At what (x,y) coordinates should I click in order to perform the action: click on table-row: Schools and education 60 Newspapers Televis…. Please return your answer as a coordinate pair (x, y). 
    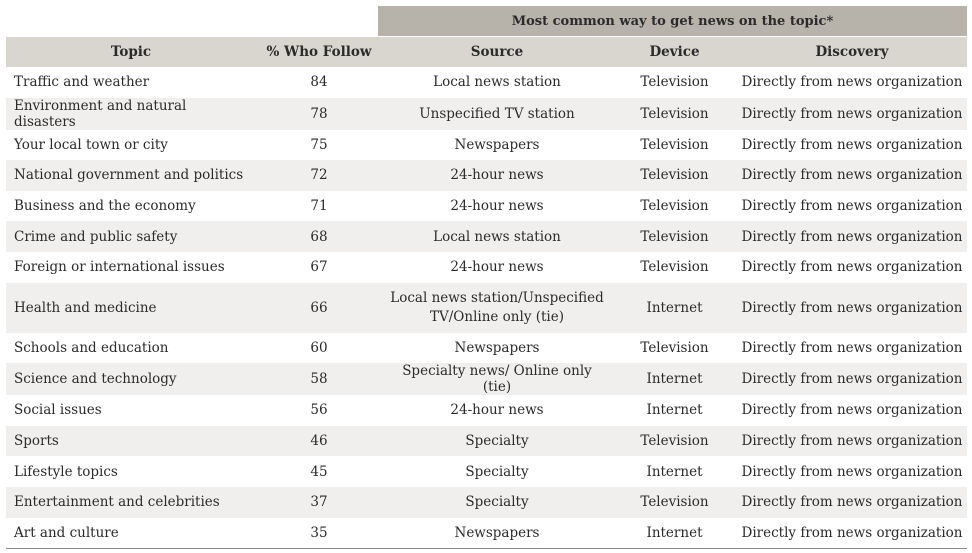
    Looking at the image, I should click on (486, 348).